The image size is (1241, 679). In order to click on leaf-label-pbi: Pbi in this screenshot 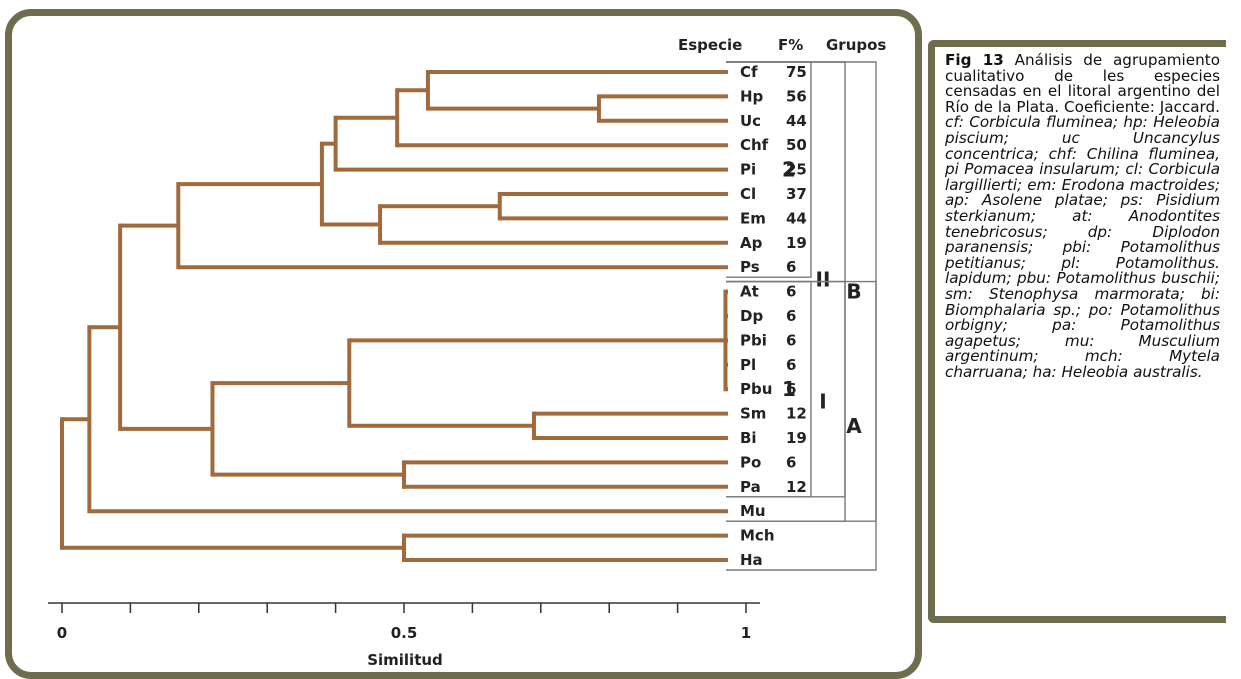, I will do `click(753, 340)`.